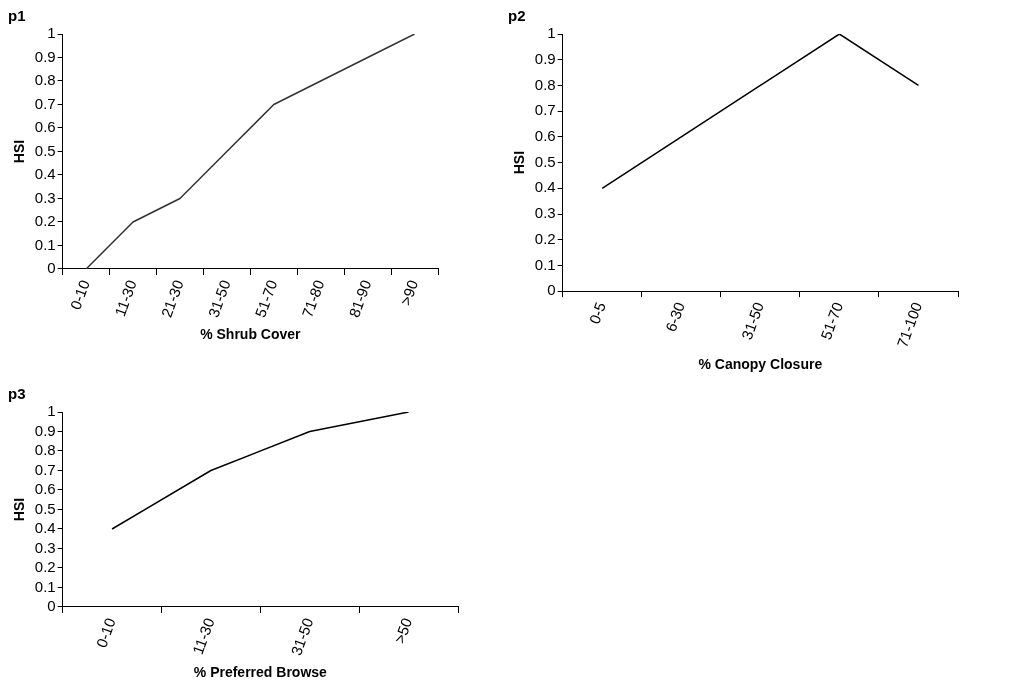 This screenshot has width=1016, height=690. What do you see at coordinates (360, 298) in the screenshot?
I see `x-tick-label: 81-90` at bounding box center [360, 298].